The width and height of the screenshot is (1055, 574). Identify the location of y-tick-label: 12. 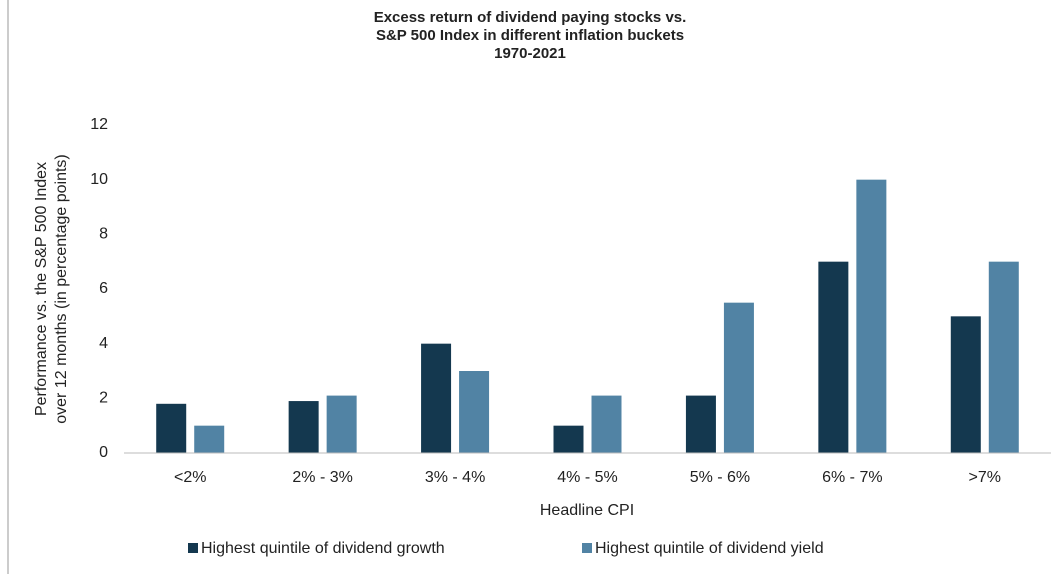
(99, 124).